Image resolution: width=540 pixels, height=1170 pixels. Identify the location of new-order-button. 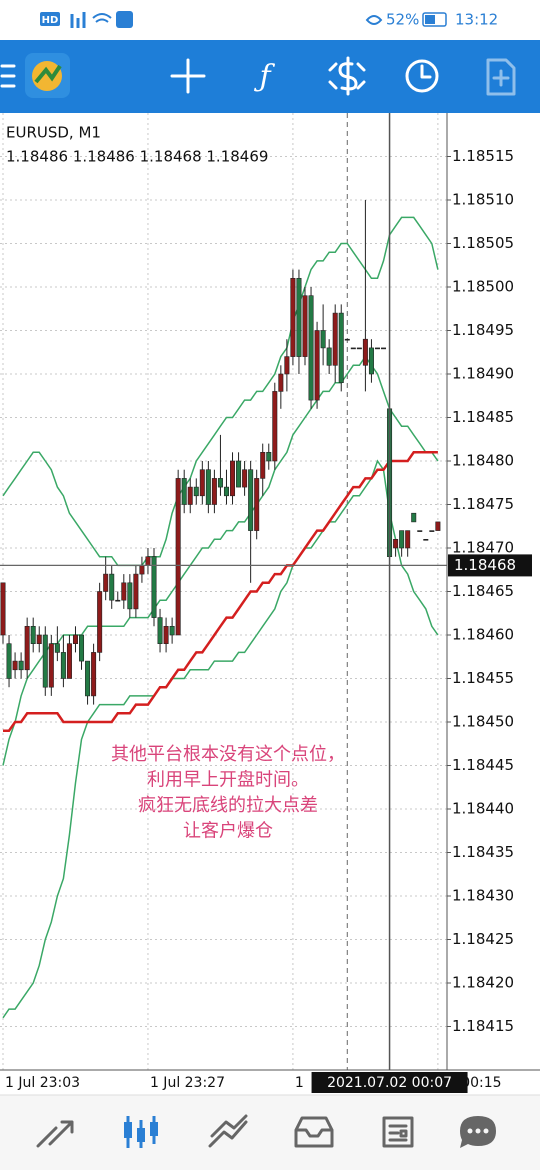
(501, 77).